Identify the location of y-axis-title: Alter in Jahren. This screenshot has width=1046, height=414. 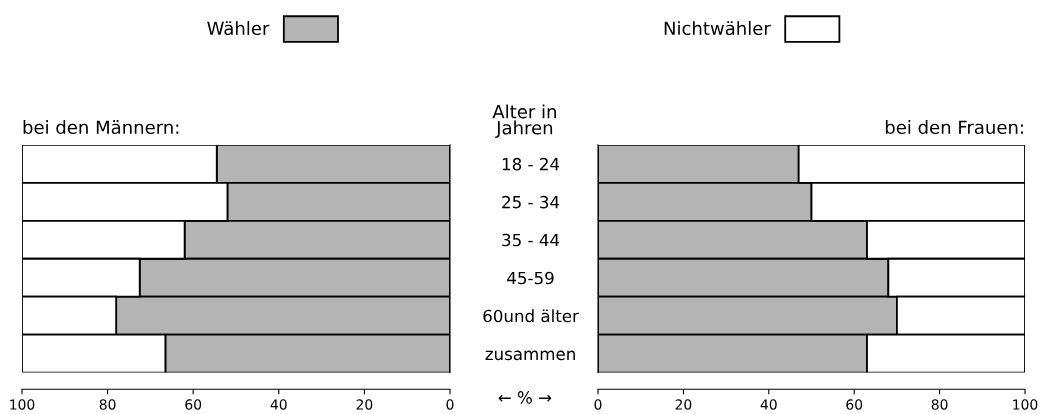
(524, 121).